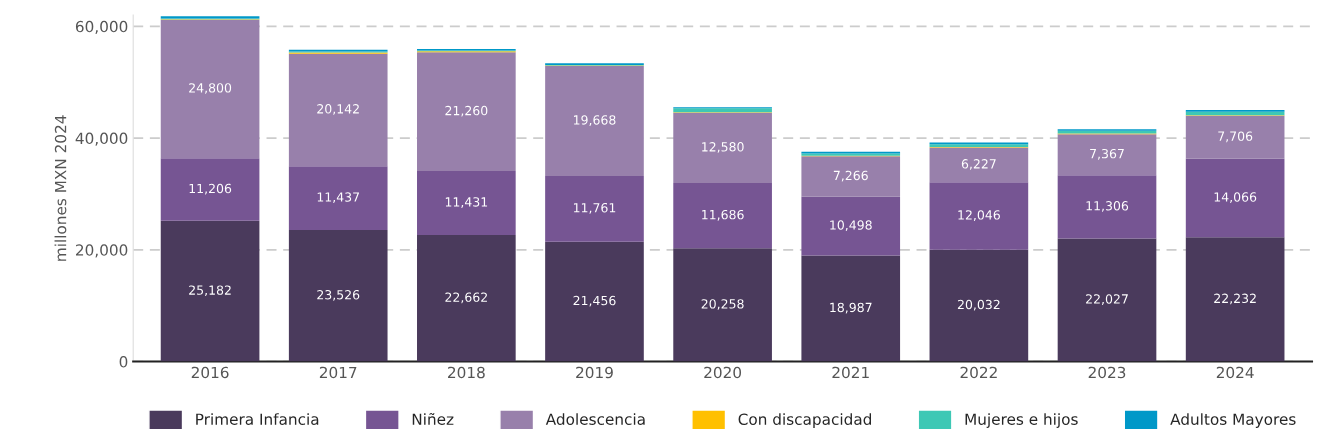 Image resolution: width=1332 pixels, height=433 pixels. I want to click on data-label: 22,232, so click(1235, 299).